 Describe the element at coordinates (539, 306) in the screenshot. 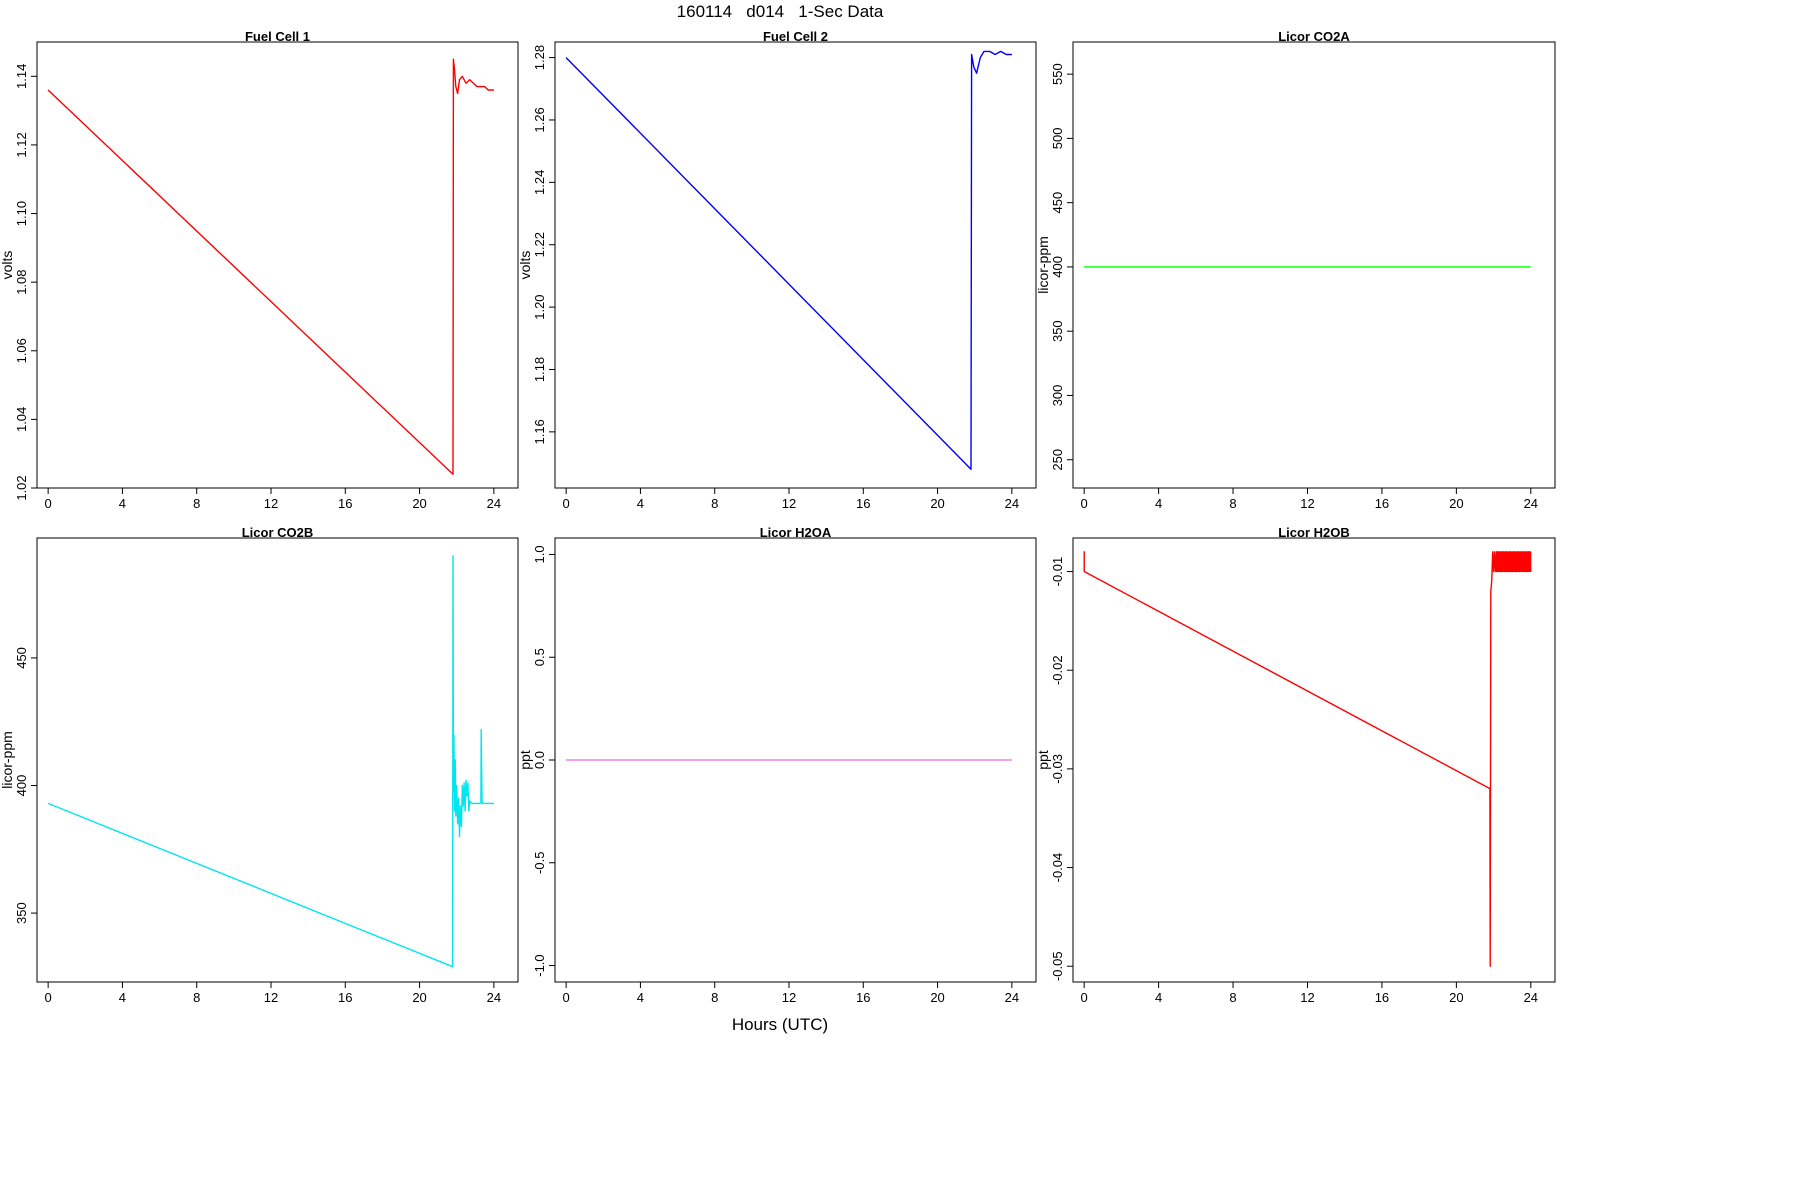

I see `y-tick-label: 1.20` at that location.